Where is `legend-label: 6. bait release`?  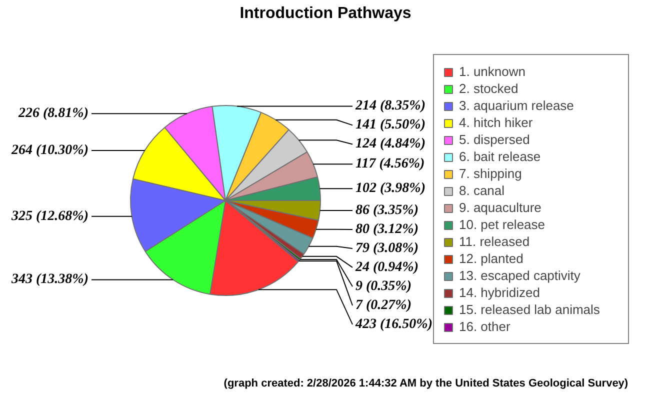 legend-label: 6. bait release is located at coordinates (500, 156).